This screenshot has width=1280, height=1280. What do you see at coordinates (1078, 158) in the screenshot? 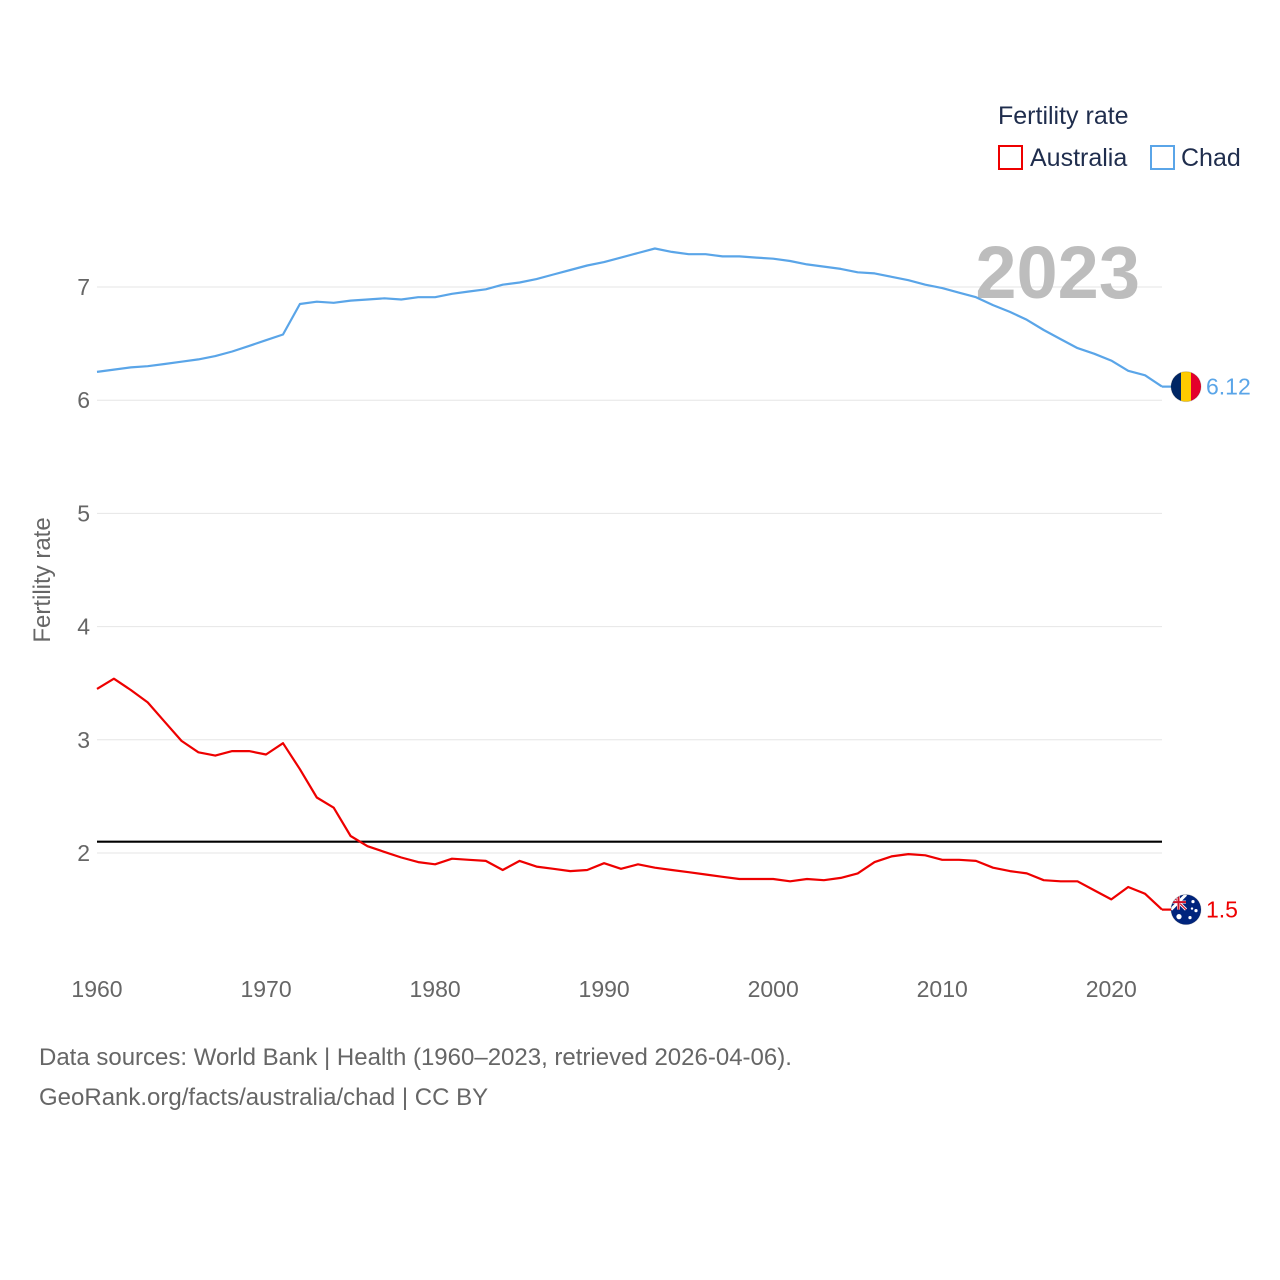
I see `legend-label-australia: Australia` at bounding box center [1078, 158].